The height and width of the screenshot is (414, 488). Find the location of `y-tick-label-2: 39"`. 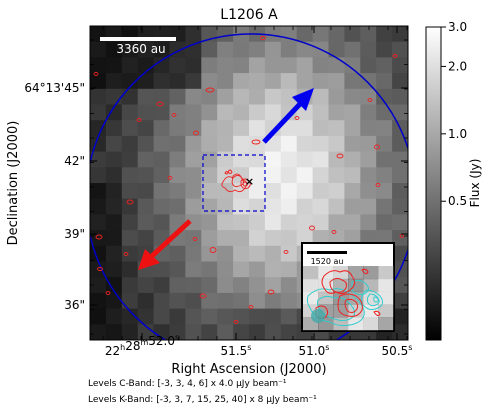

y-tick-label-2: 39" is located at coordinates (74, 234).